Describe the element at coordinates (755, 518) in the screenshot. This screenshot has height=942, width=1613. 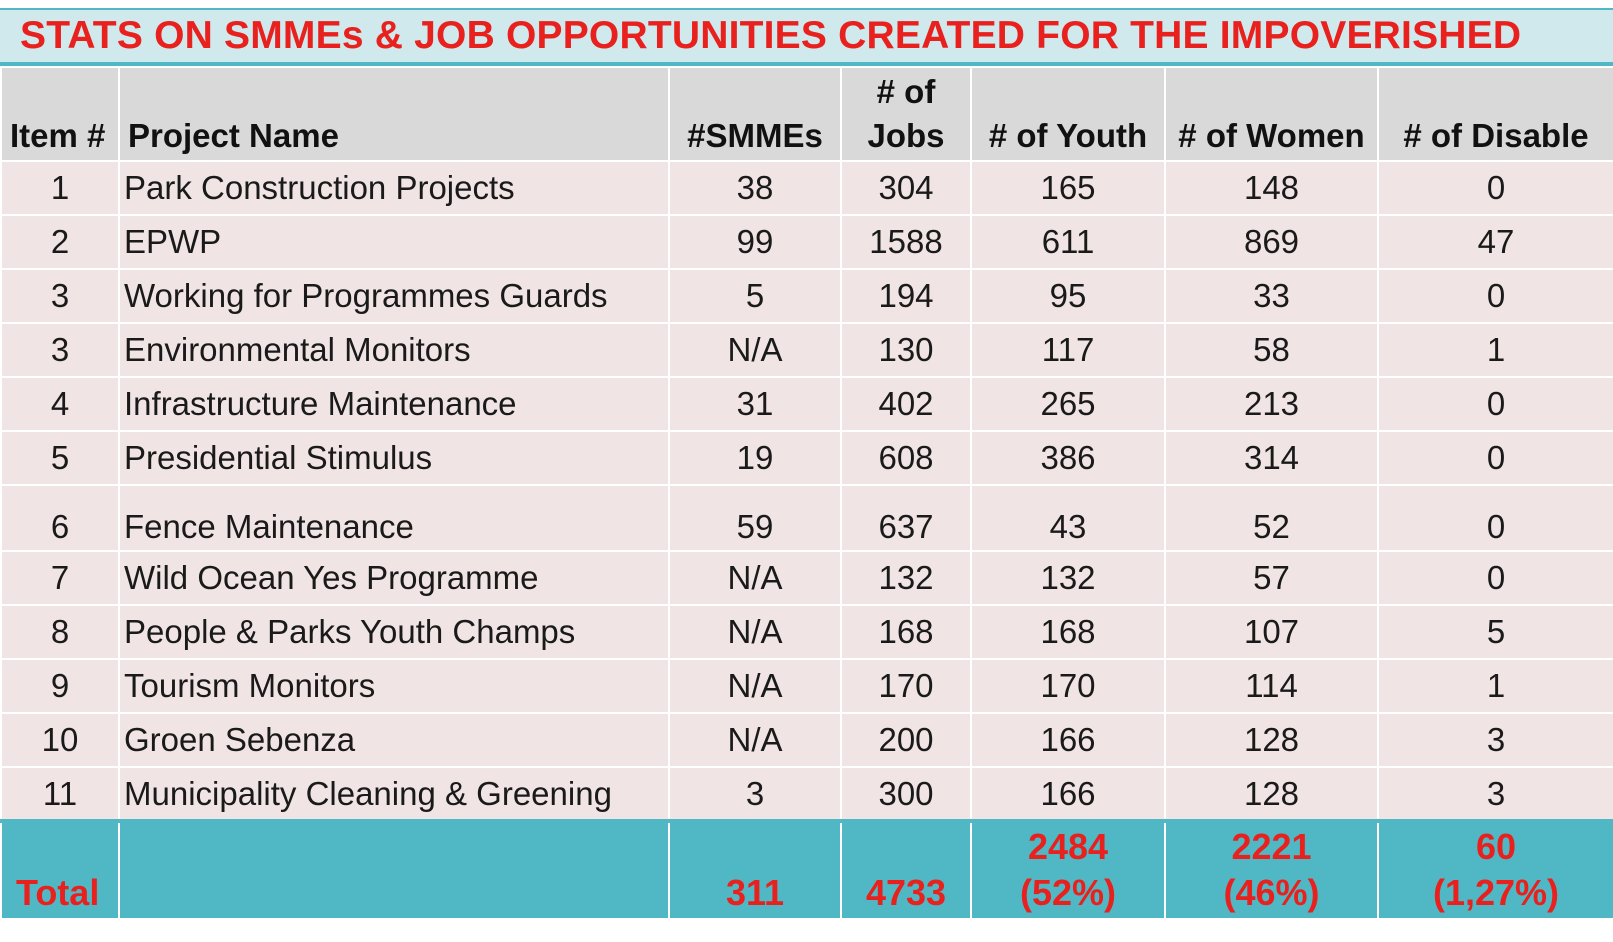
I see `cell-smmes: 59` at that location.